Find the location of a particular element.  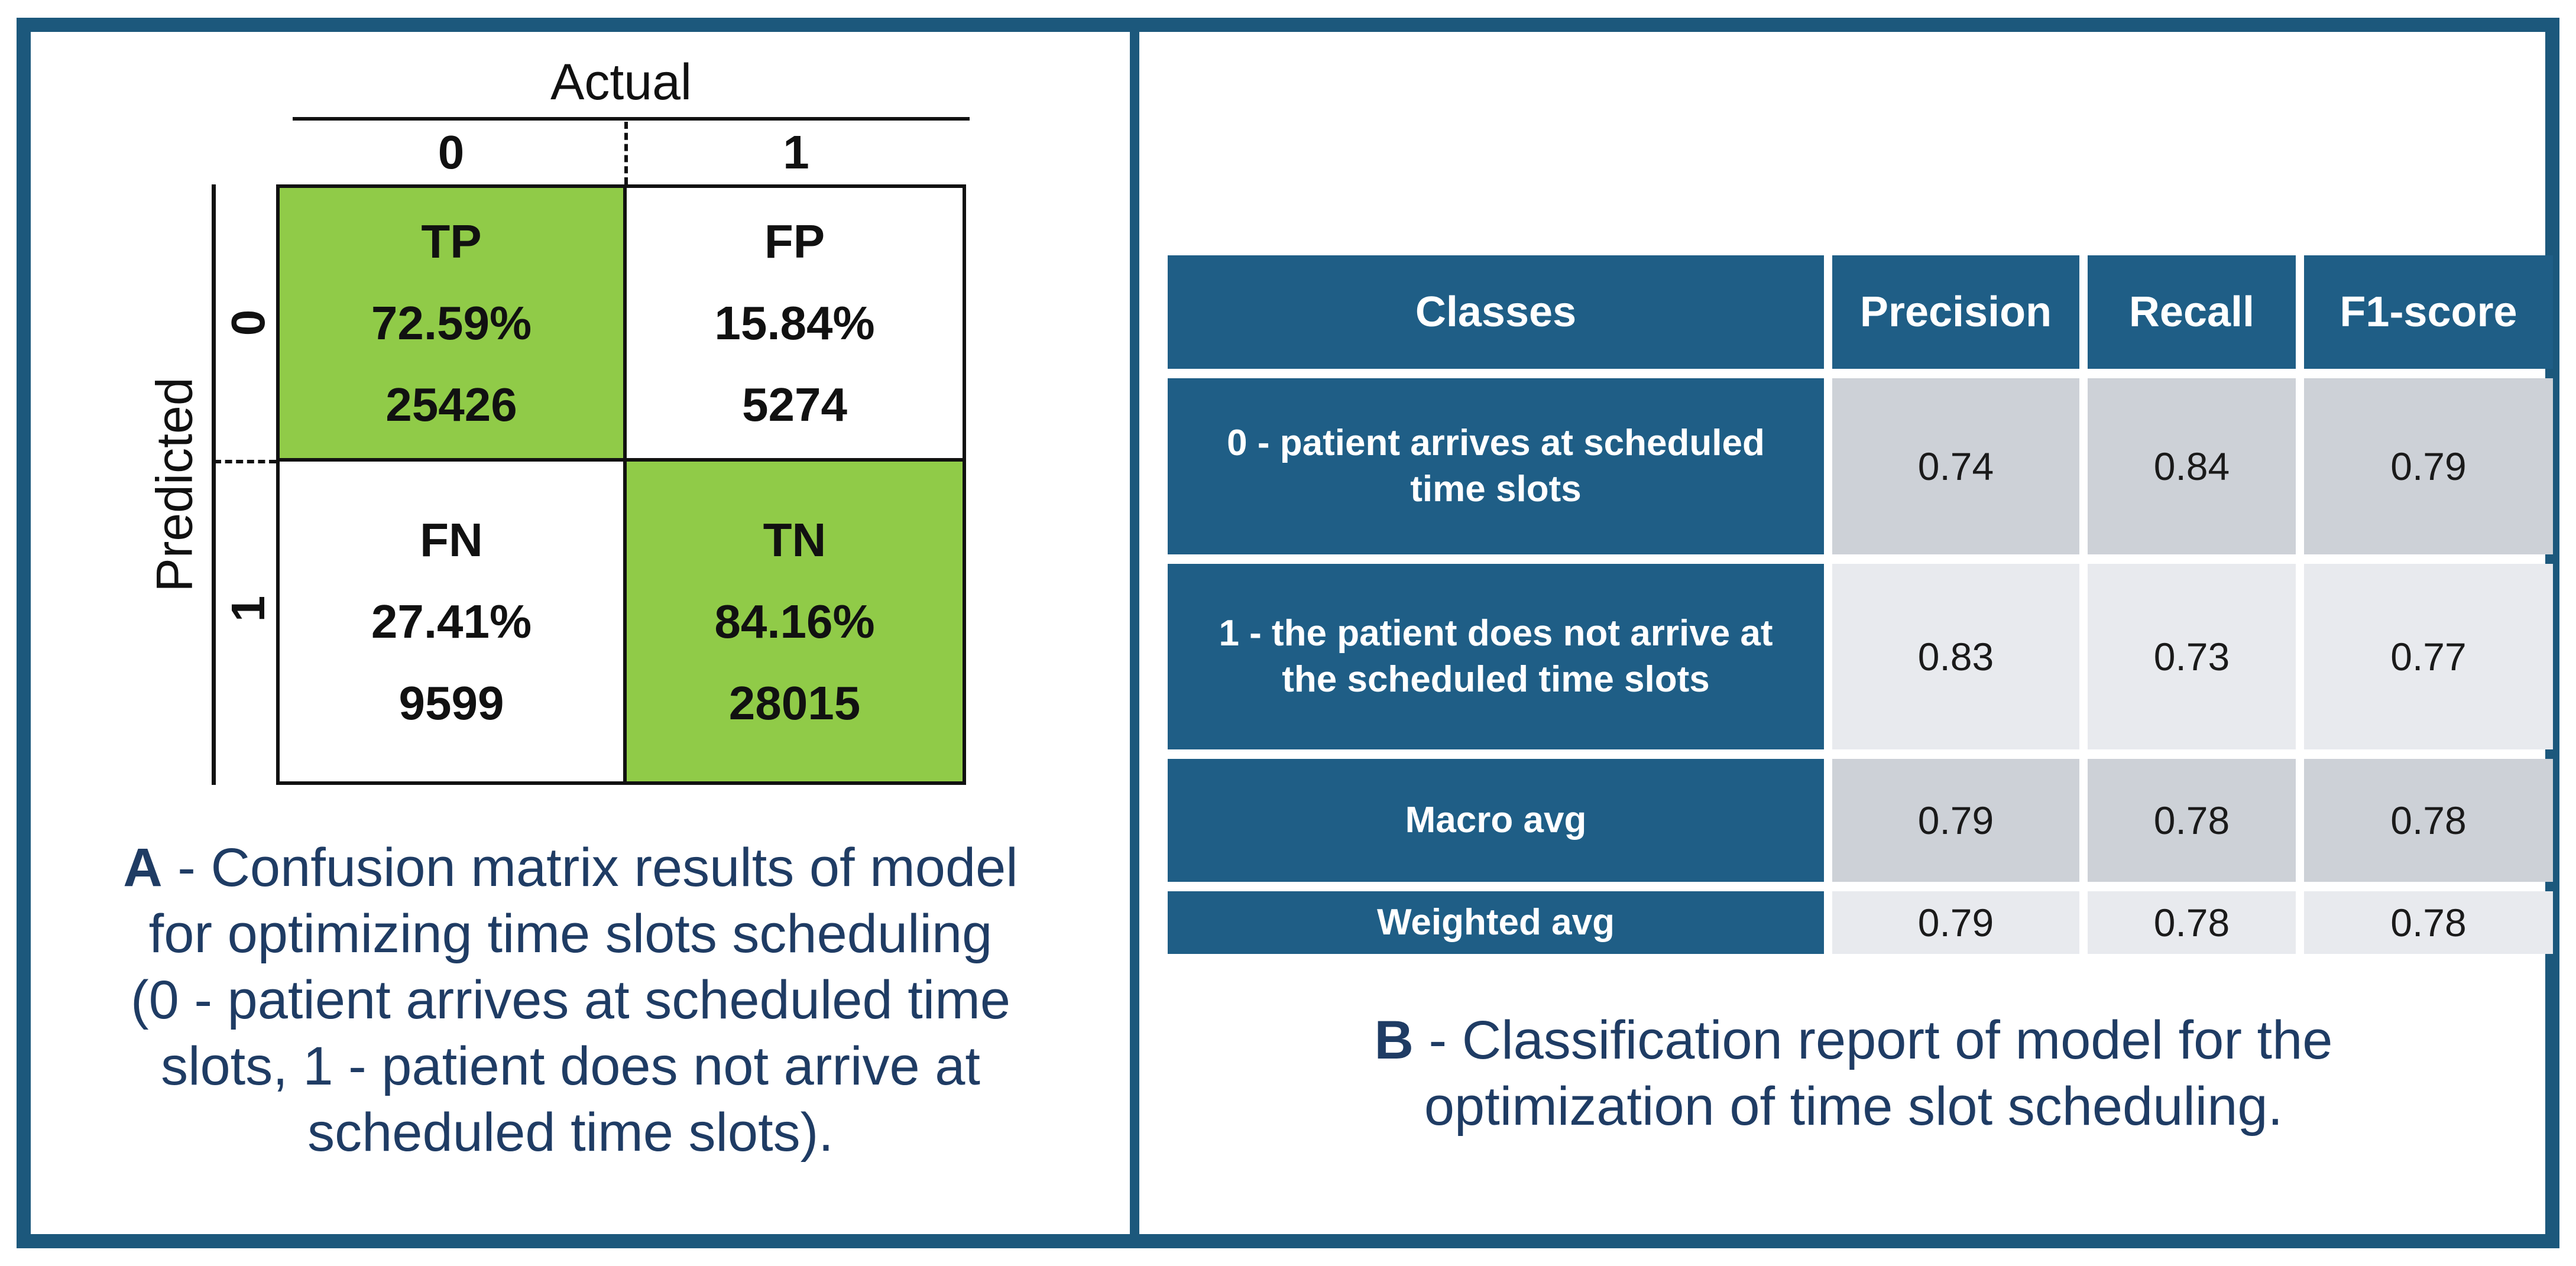

matrix-cell-count: 9599 is located at coordinates (451, 703).